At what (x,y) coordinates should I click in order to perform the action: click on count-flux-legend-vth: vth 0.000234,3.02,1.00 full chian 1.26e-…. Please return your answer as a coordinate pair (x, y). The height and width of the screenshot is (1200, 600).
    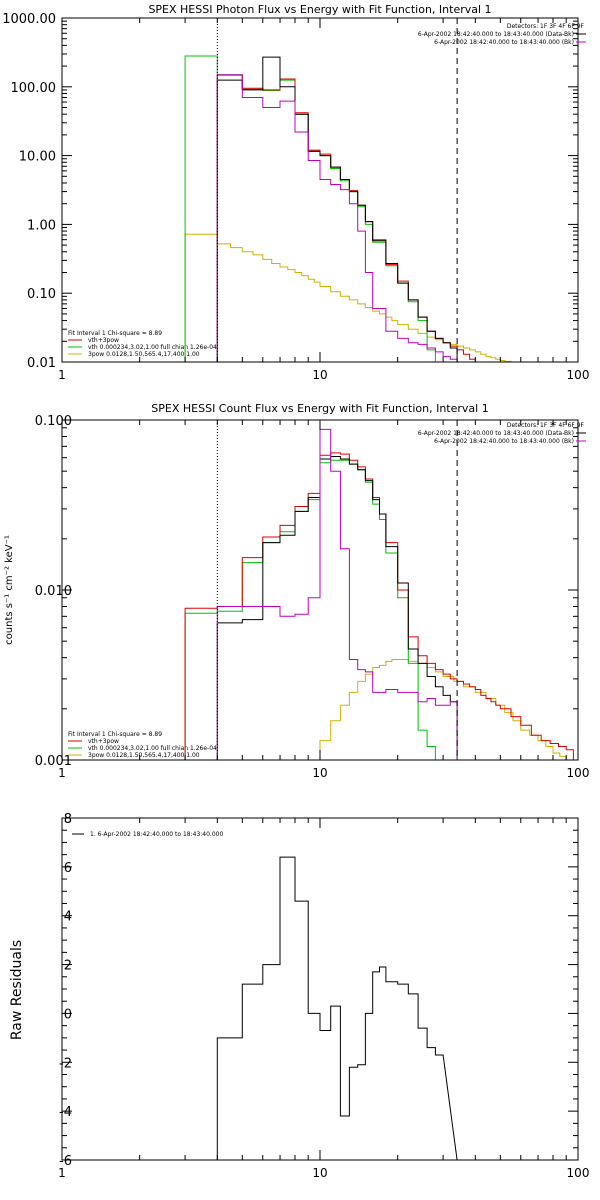
    Looking at the image, I should click on (152, 748).